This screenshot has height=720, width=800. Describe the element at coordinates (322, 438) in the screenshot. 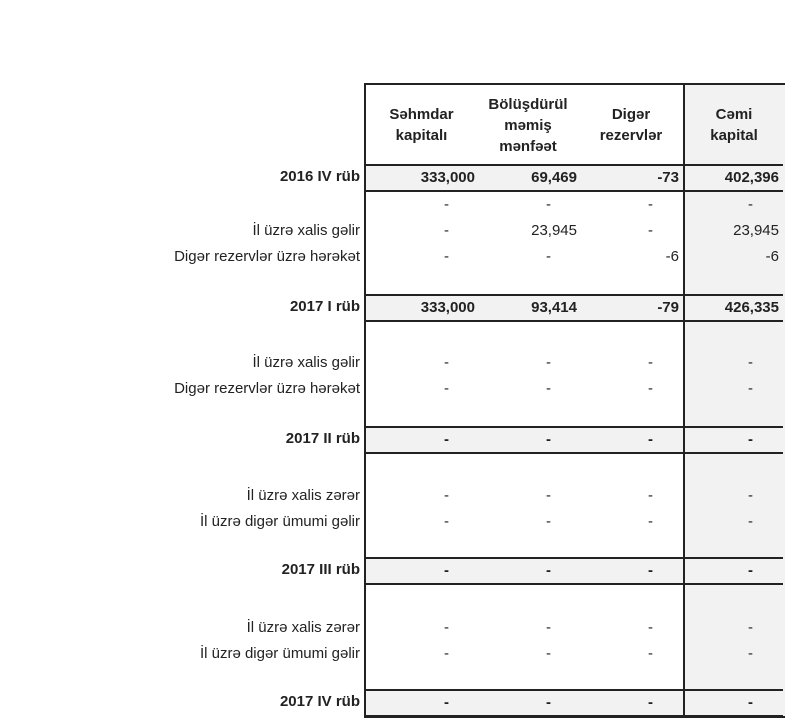

I see `period-label: 2017 II rüb` at that location.